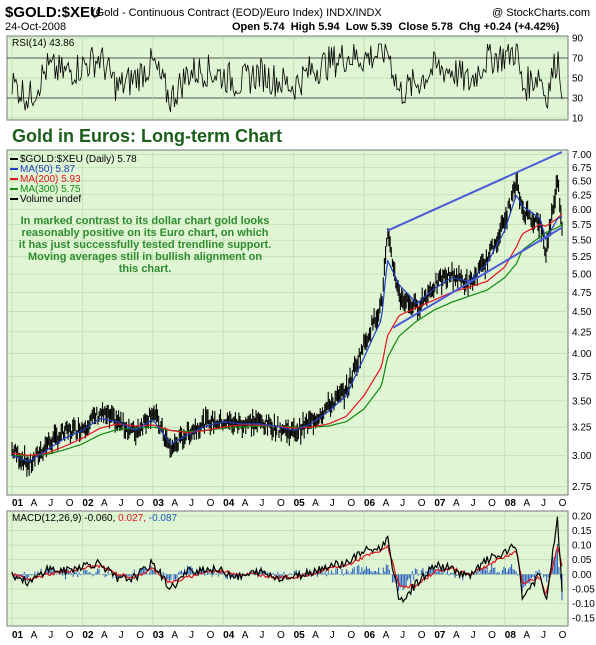  I want to click on x-tick-label: 03, so click(159, 503).